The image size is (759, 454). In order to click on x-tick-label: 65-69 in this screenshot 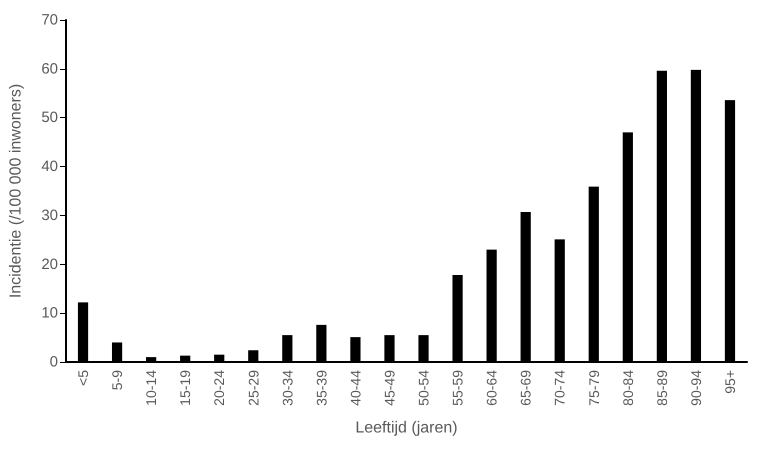, I will do `click(526, 388)`.